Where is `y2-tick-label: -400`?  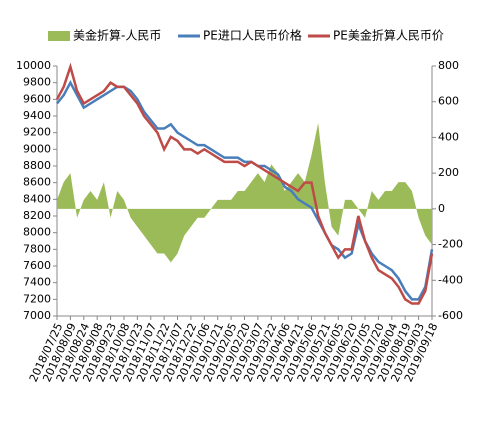
y2-tick-label: -400 is located at coordinates (450, 279).